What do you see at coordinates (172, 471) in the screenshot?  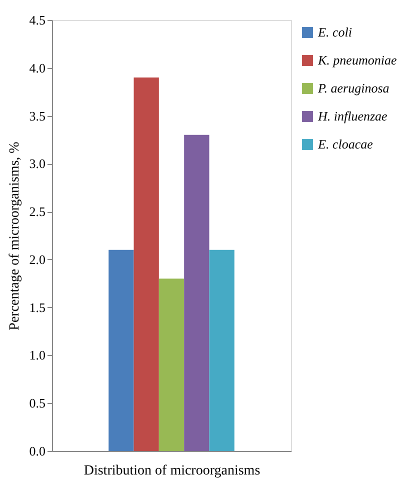 I see `x-axis-title: Distribution of microorganisms` at bounding box center [172, 471].